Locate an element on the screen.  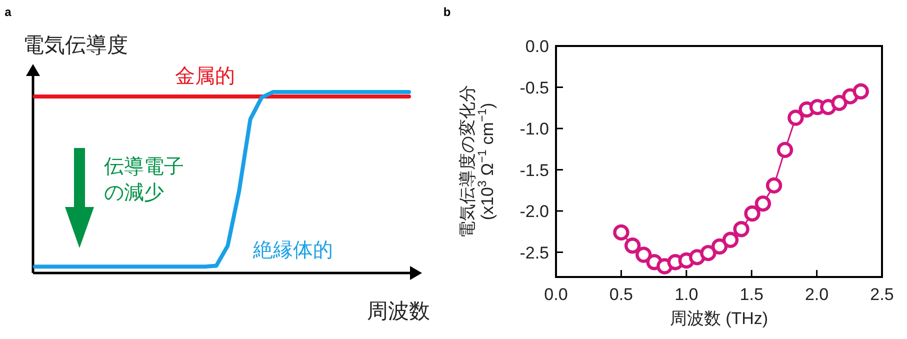
x-tick-label: 1.5 is located at coordinates (752, 294).